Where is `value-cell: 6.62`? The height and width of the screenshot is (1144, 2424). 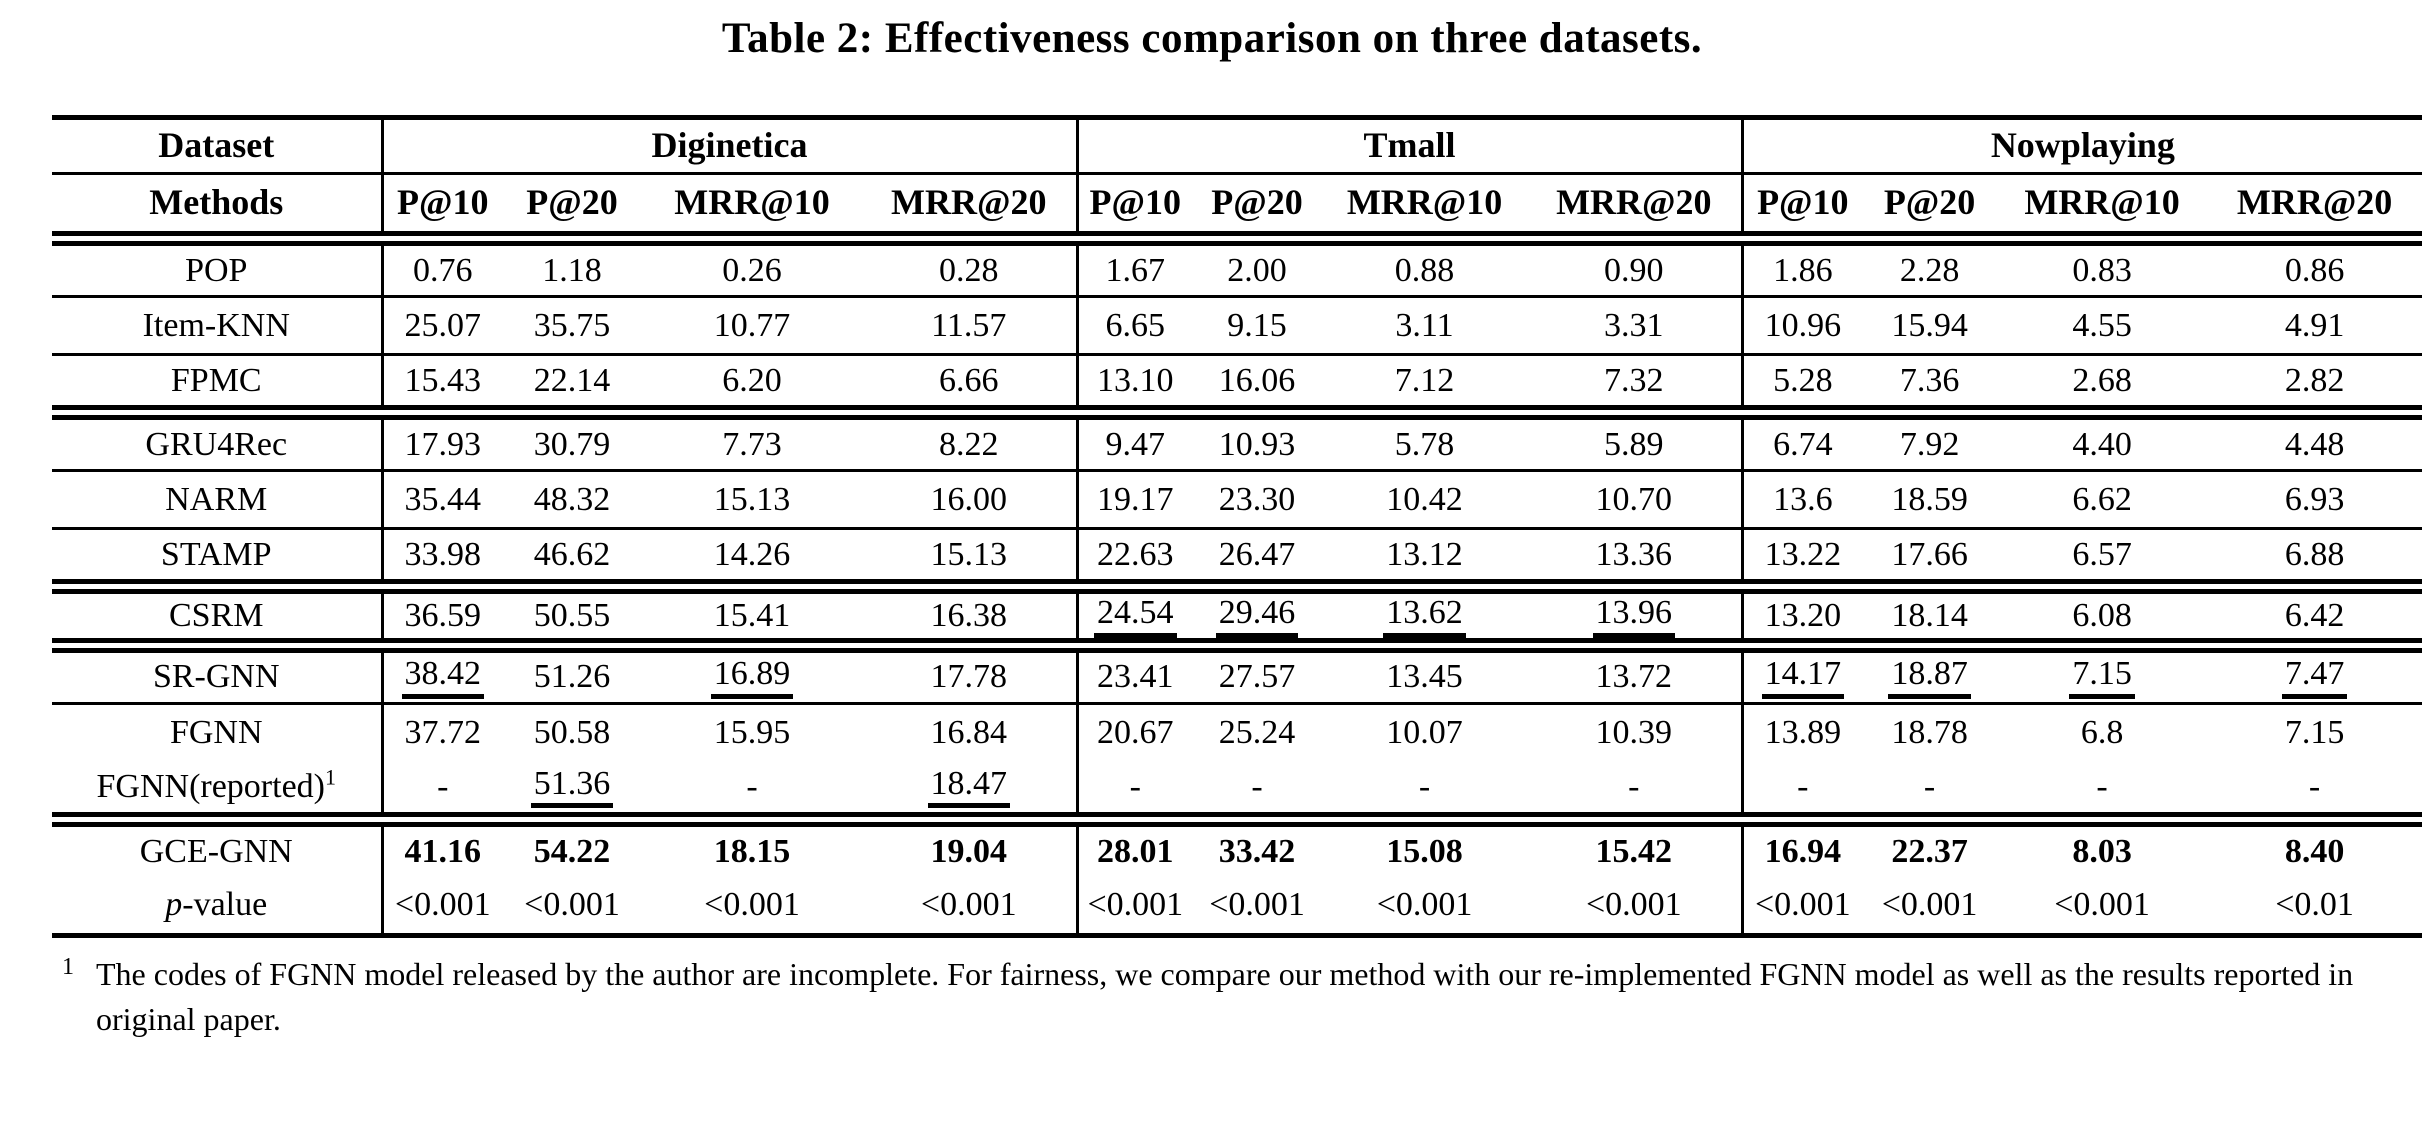
value-cell: 6.62 is located at coordinates (2102, 500).